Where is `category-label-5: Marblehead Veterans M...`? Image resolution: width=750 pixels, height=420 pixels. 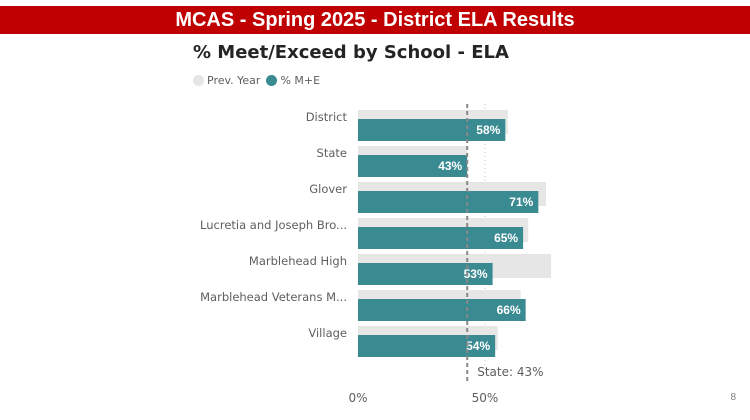
category-label-5: Marblehead Veterans M... is located at coordinates (273, 297).